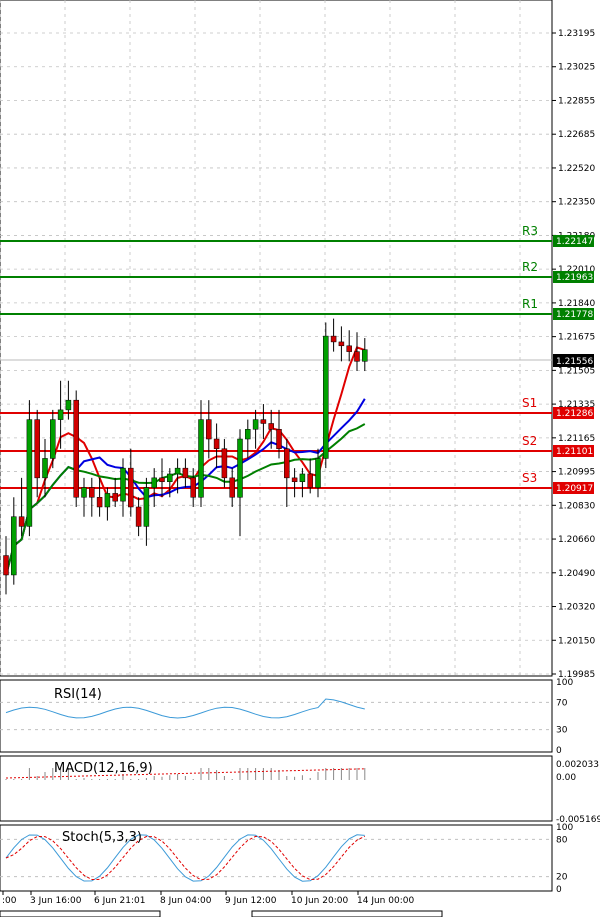 This screenshot has width=600, height=917. I want to click on rsi-grid, so click(276, 716).